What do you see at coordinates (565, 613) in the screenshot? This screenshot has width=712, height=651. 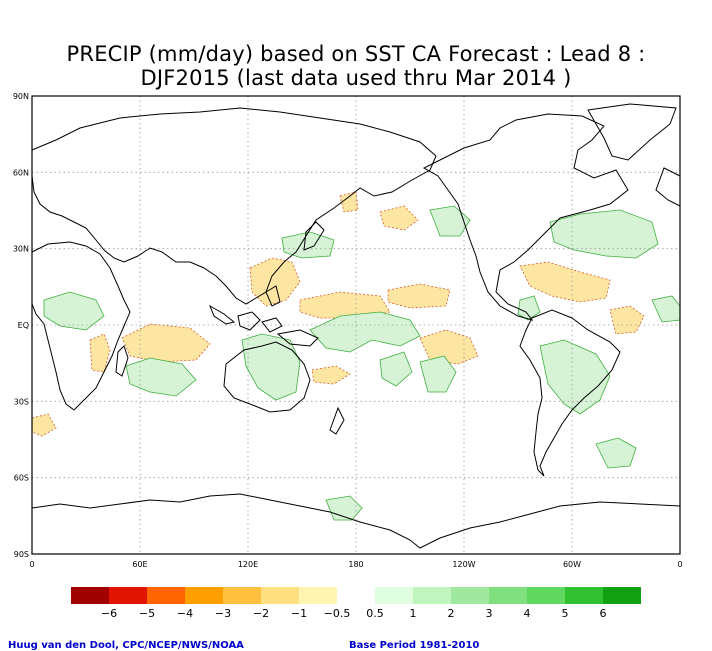 I see `colorbar-label: 5` at bounding box center [565, 613].